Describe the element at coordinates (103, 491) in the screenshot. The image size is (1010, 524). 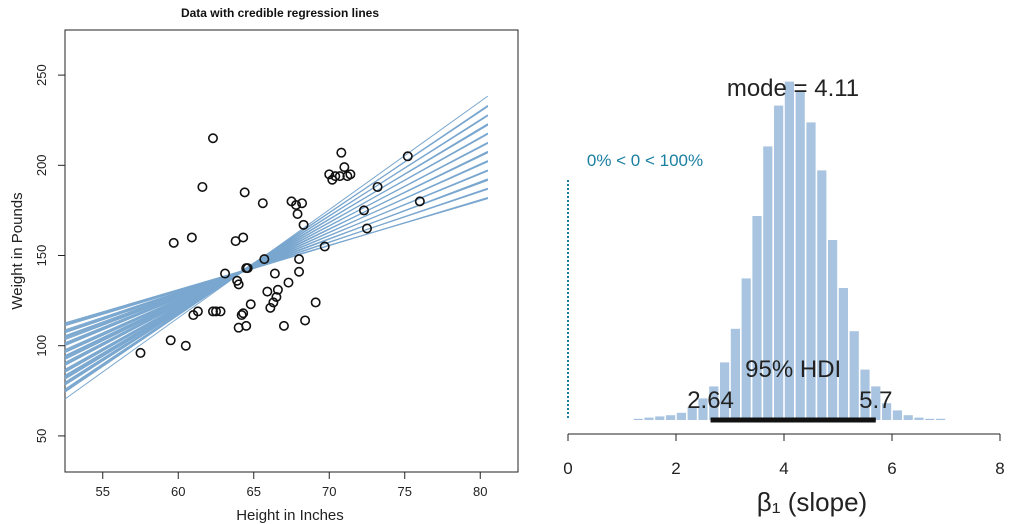
I see `x-tick-label: 55` at that location.